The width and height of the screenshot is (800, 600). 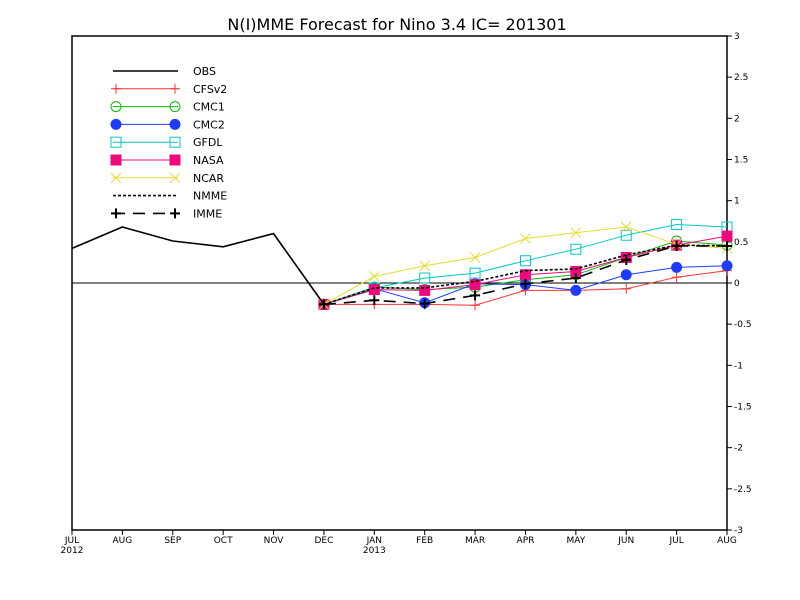 What do you see at coordinates (223, 541) in the screenshot?
I see `x-tick-label: OCT` at bounding box center [223, 541].